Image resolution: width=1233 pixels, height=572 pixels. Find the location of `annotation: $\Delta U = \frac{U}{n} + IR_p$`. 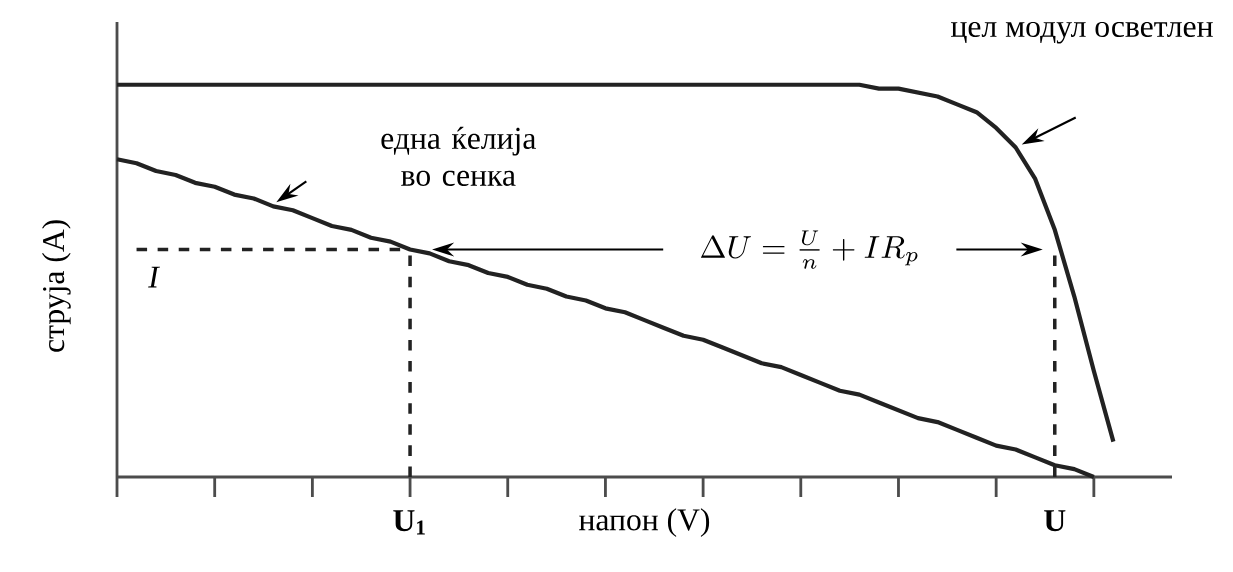

annotation: $\Delta U = \frac{U}{n} + IR_p$ is located at coordinates (809, 249).